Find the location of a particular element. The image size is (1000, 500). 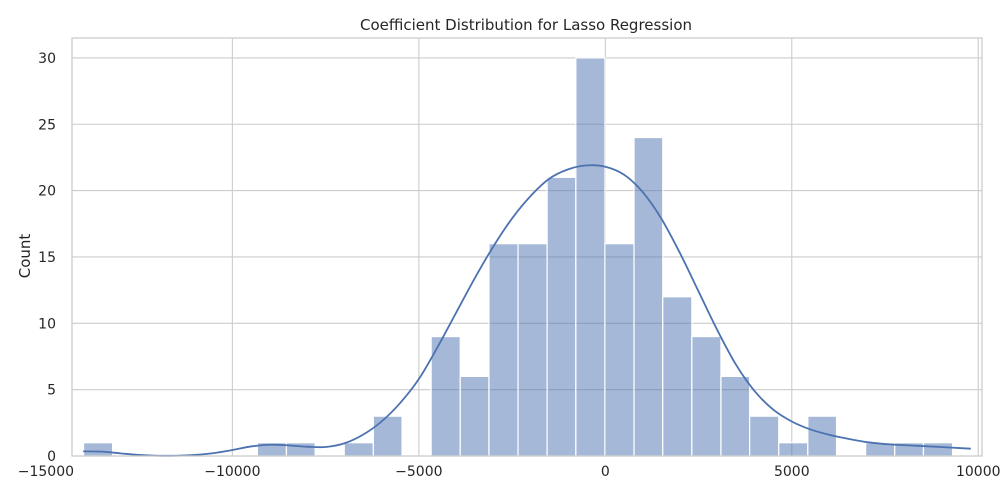

x-tick-label: −5000 is located at coordinates (418, 472).